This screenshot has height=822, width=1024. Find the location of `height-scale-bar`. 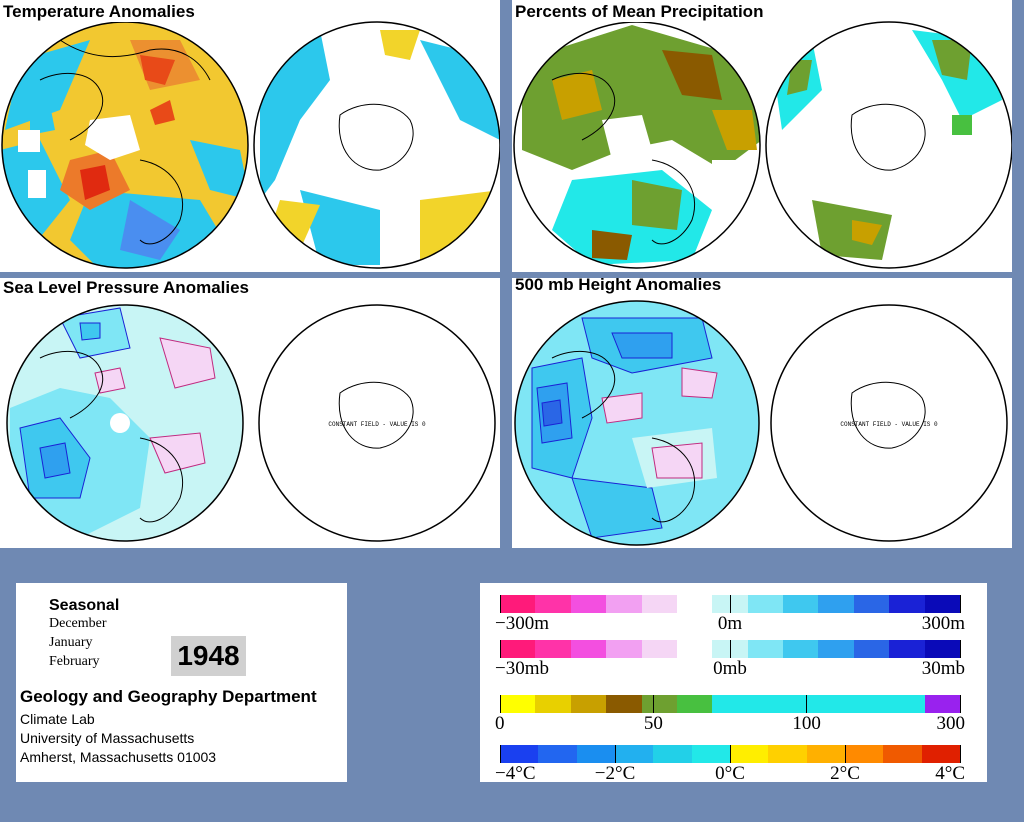

height-scale-bar is located at coordinates (730, 604).